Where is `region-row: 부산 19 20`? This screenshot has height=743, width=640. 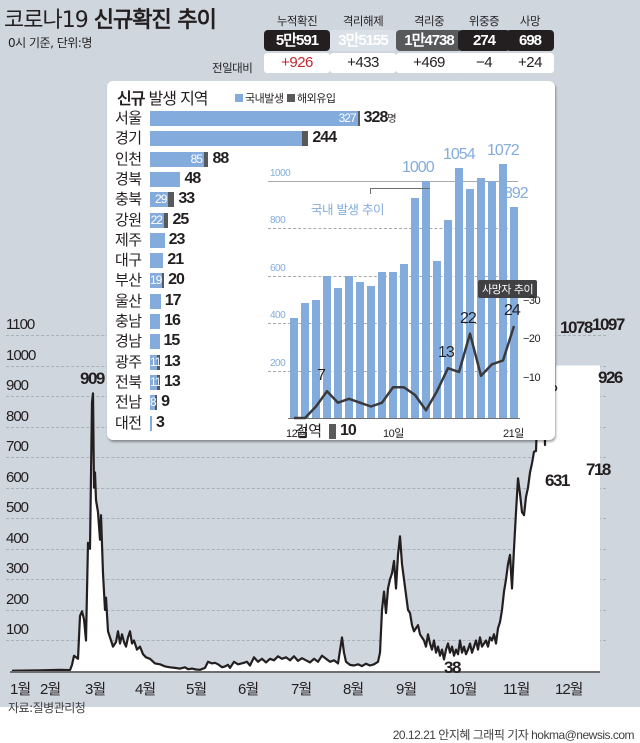 region-row: 부산 19 20 is located at coordinates (257, 280).